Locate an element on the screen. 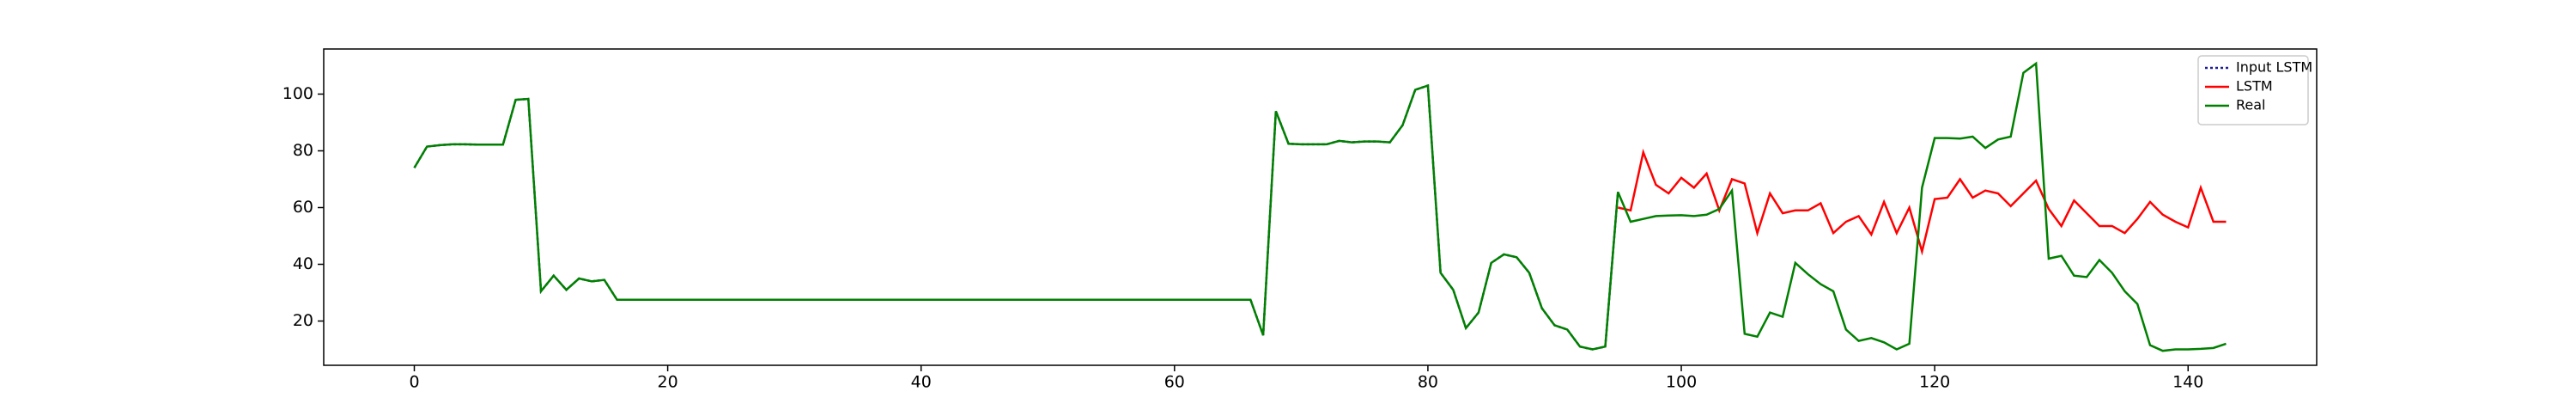  x-tick-label: 40 is located at coordinates (921, 383).